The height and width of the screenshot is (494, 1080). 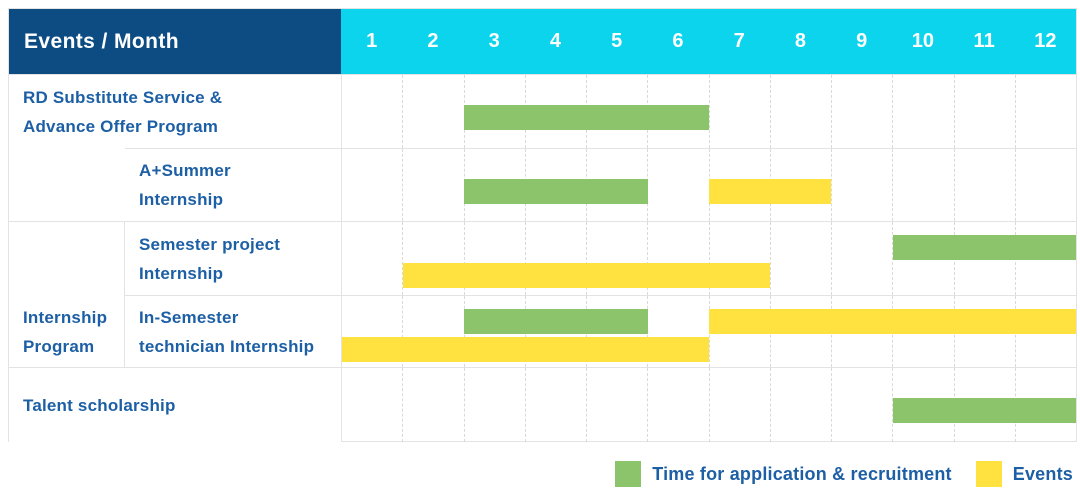 What do you see at coordinates (800, 41) in the screenshot?
I see `month-header-cell: 8` at bounding box center [800, 41].